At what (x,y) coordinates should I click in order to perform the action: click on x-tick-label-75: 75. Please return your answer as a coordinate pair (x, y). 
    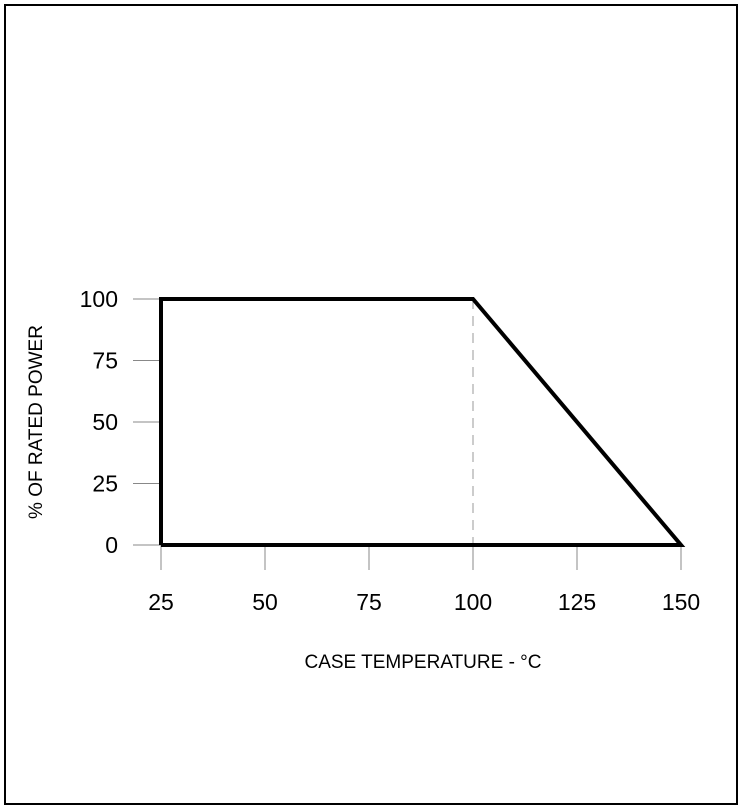
    Looking at the image, I should click on (369, 602).